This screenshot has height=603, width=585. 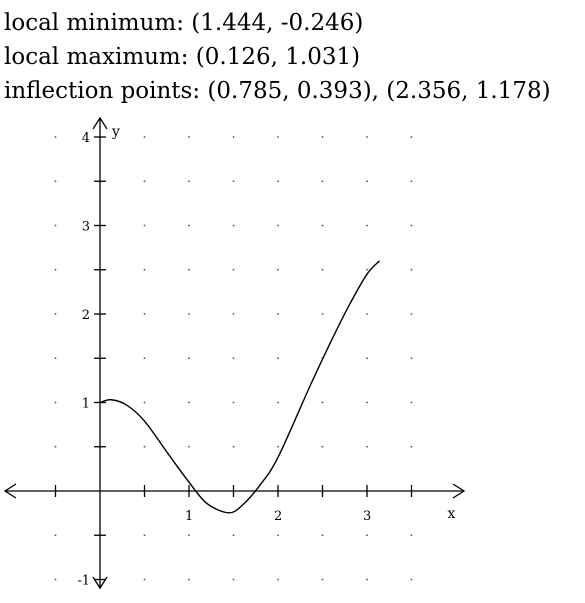 What do you see at coordinates (367, 516) in the screenshot?
I see `x-tick-label: 3` at bounding box center [367, 516].